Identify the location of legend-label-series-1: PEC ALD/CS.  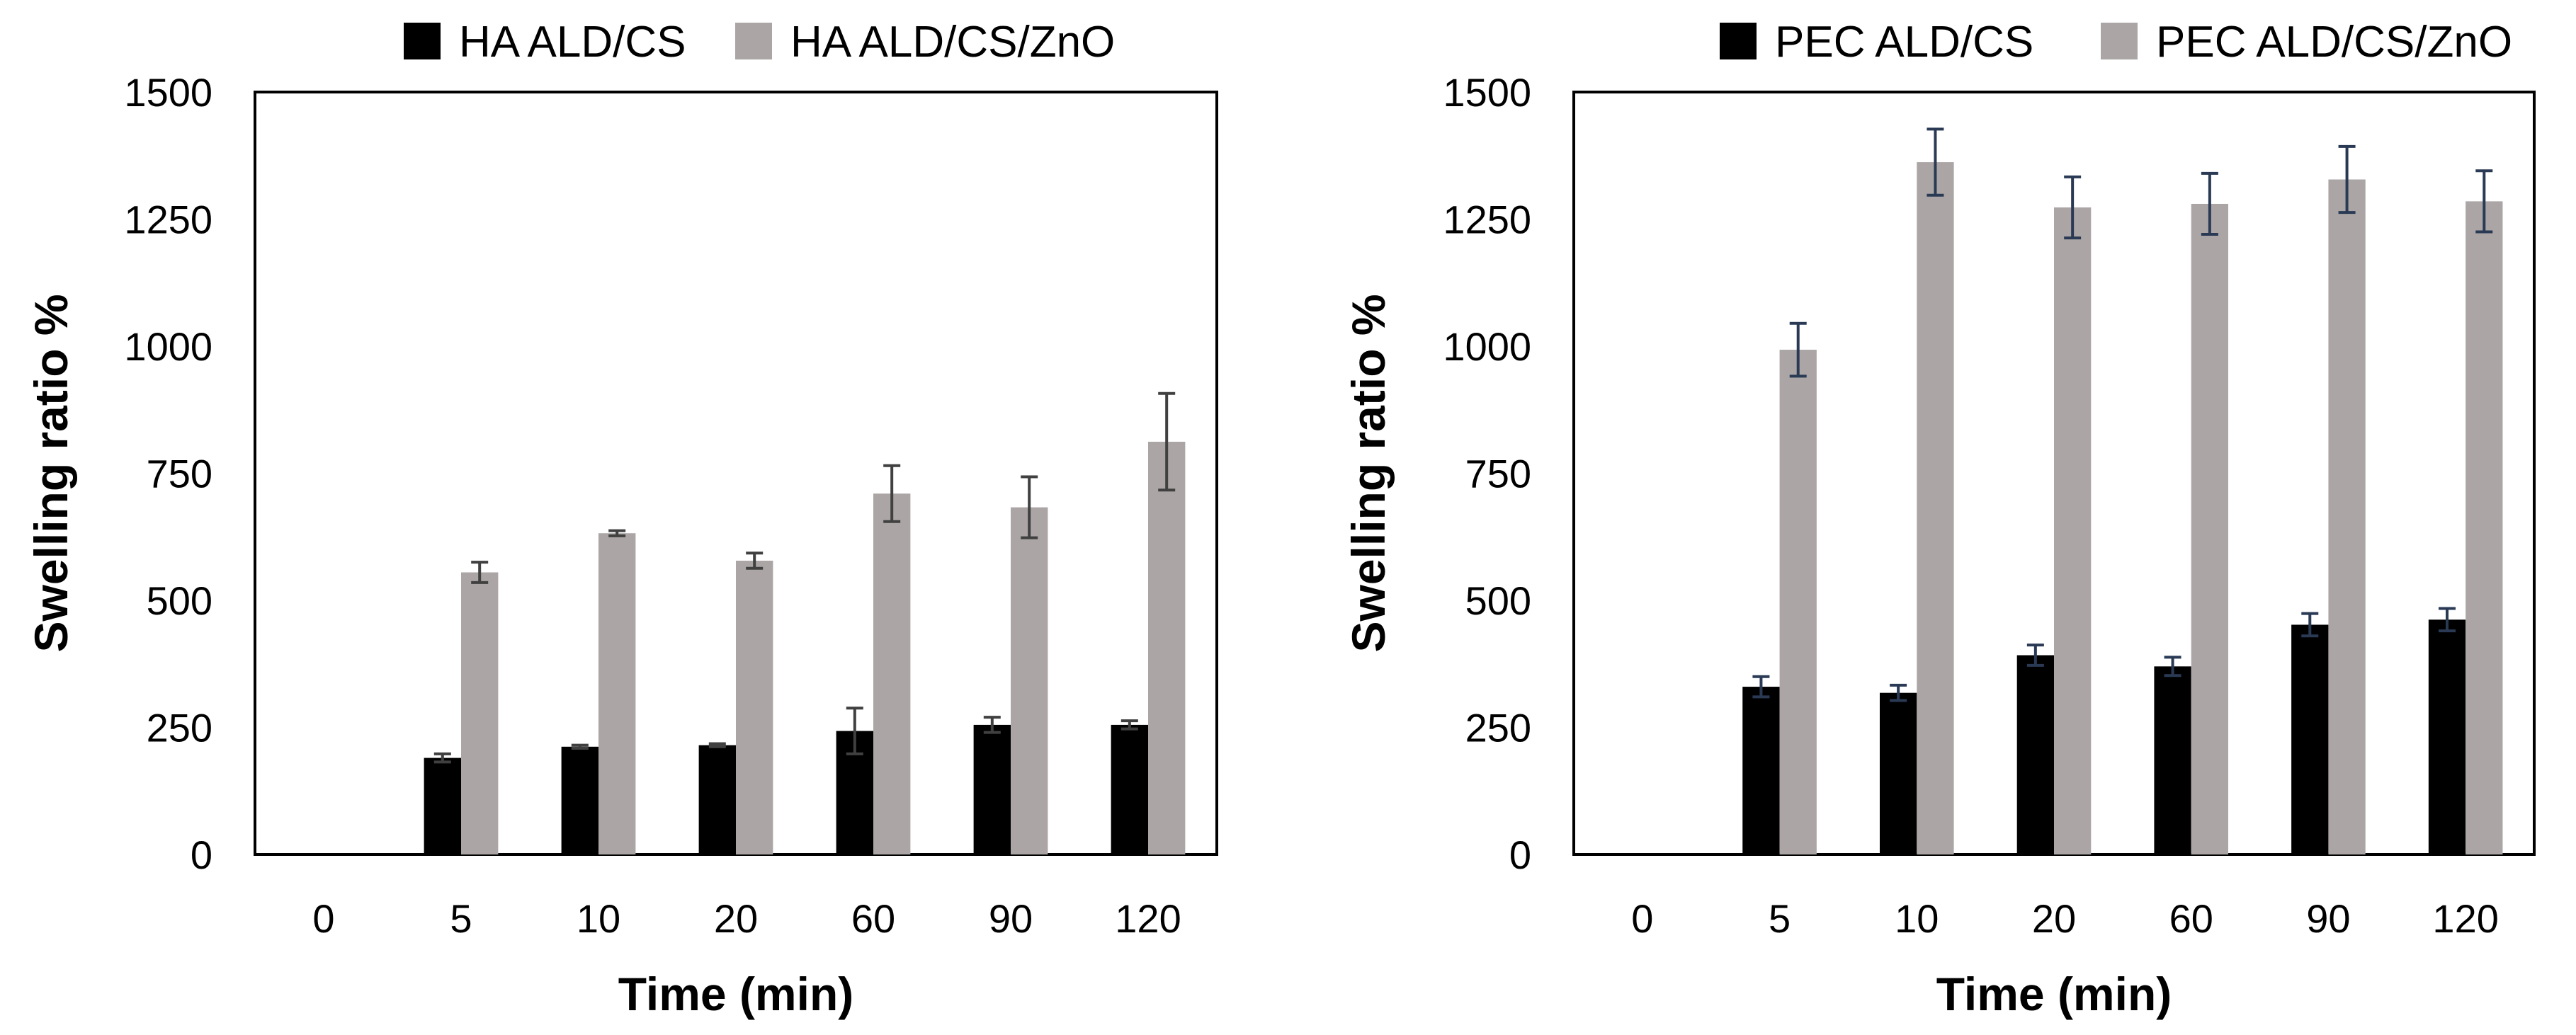
(1904, 42).